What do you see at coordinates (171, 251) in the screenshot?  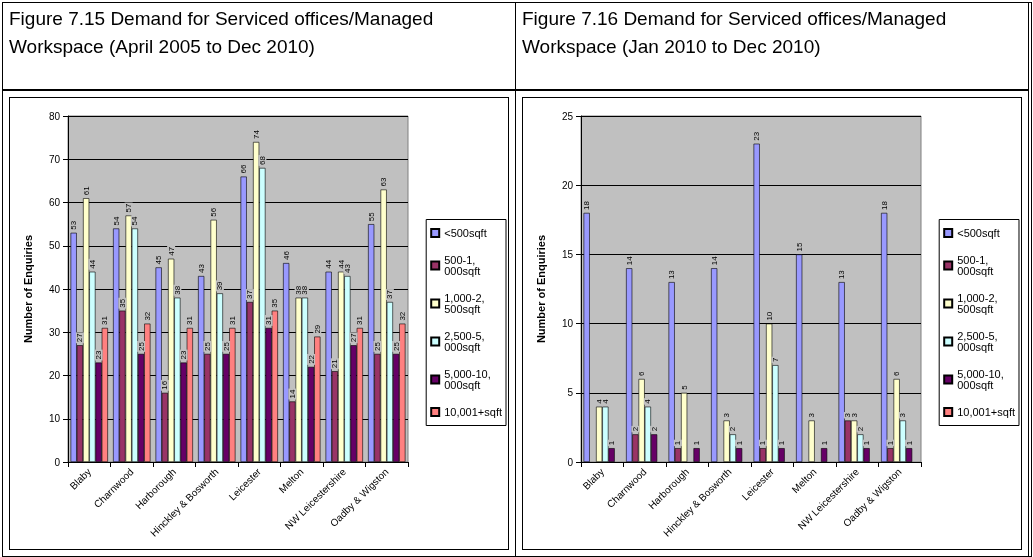 I see `data-label: 47` at bounding box center [171, 251].